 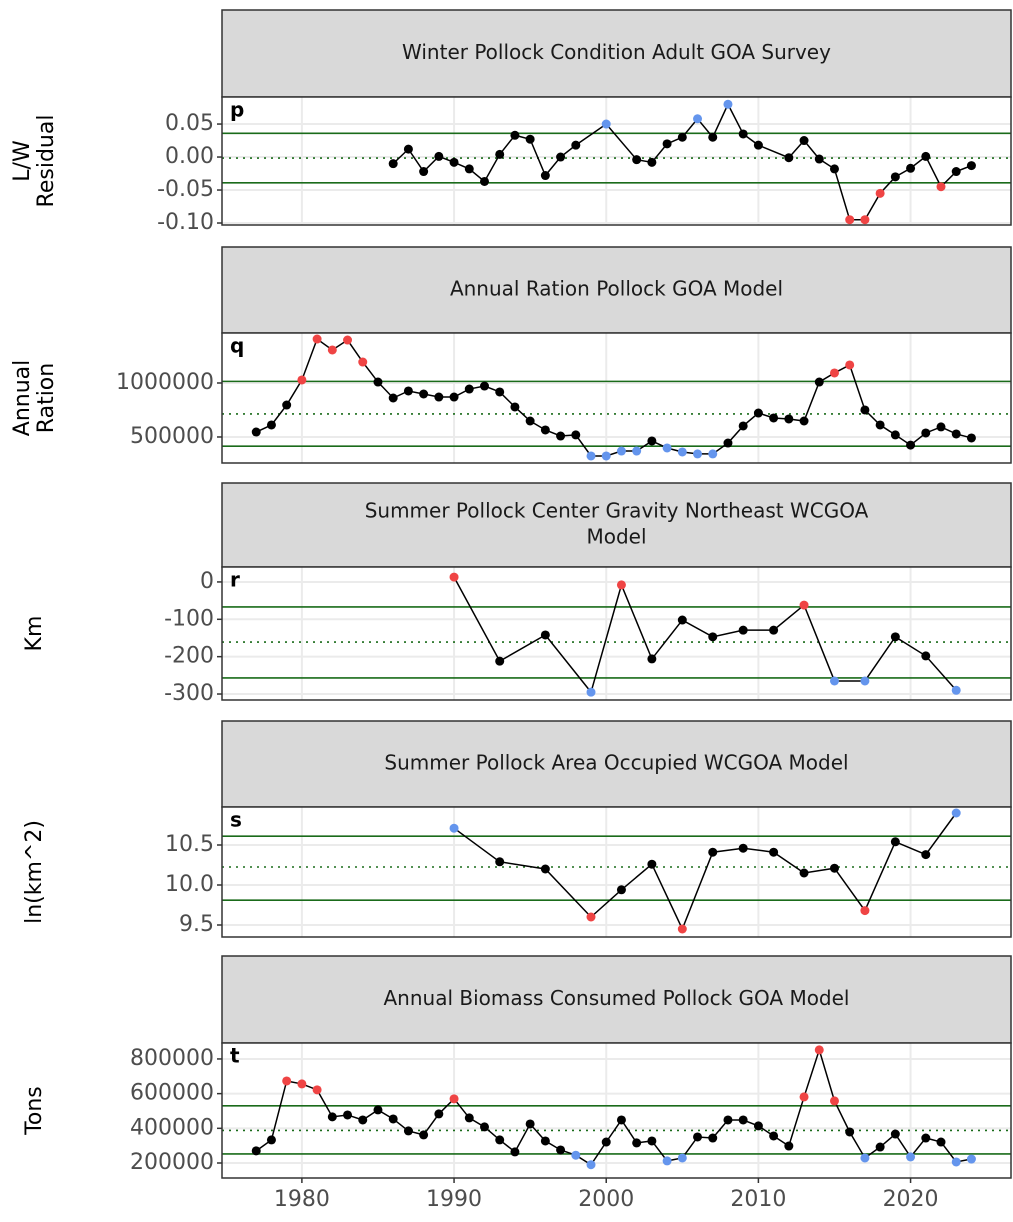 I want to click on x-tick-label: 2010, so click(x=758, y=1199).